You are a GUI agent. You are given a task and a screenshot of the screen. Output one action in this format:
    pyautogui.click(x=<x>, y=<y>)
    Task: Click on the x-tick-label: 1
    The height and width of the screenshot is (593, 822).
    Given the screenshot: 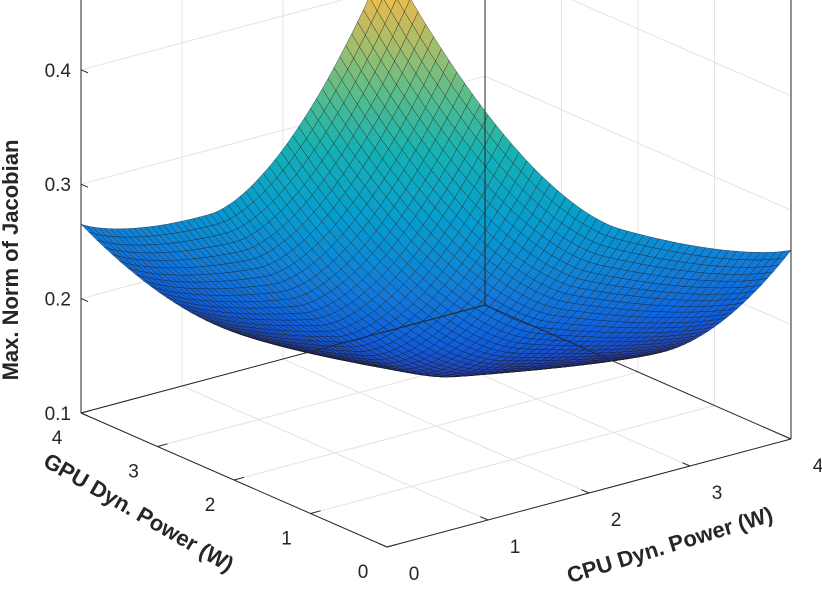 What is the action you would take?
    pyautogui.click(x=515, y=547)
    